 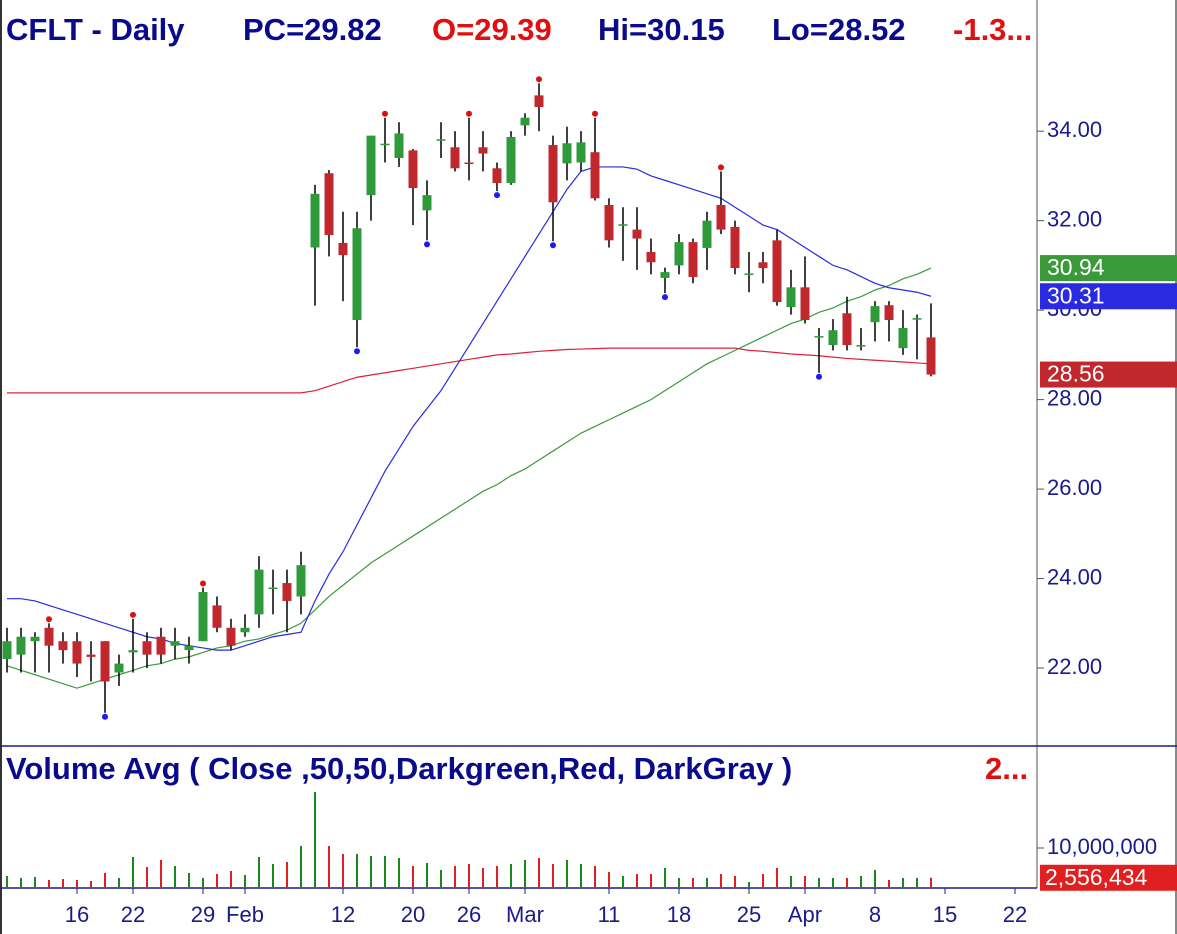 I want to click on value-box-label: 30.31, so click(x=1076, y=295).